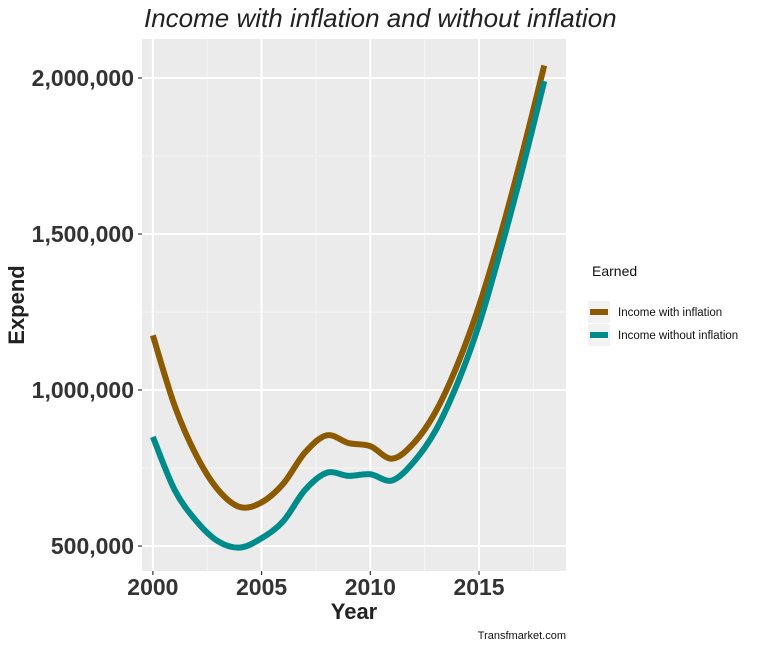 This screenshot has height=650, width=760. I want to click on y-tick-label: 1,500,000, so click(83, 234).